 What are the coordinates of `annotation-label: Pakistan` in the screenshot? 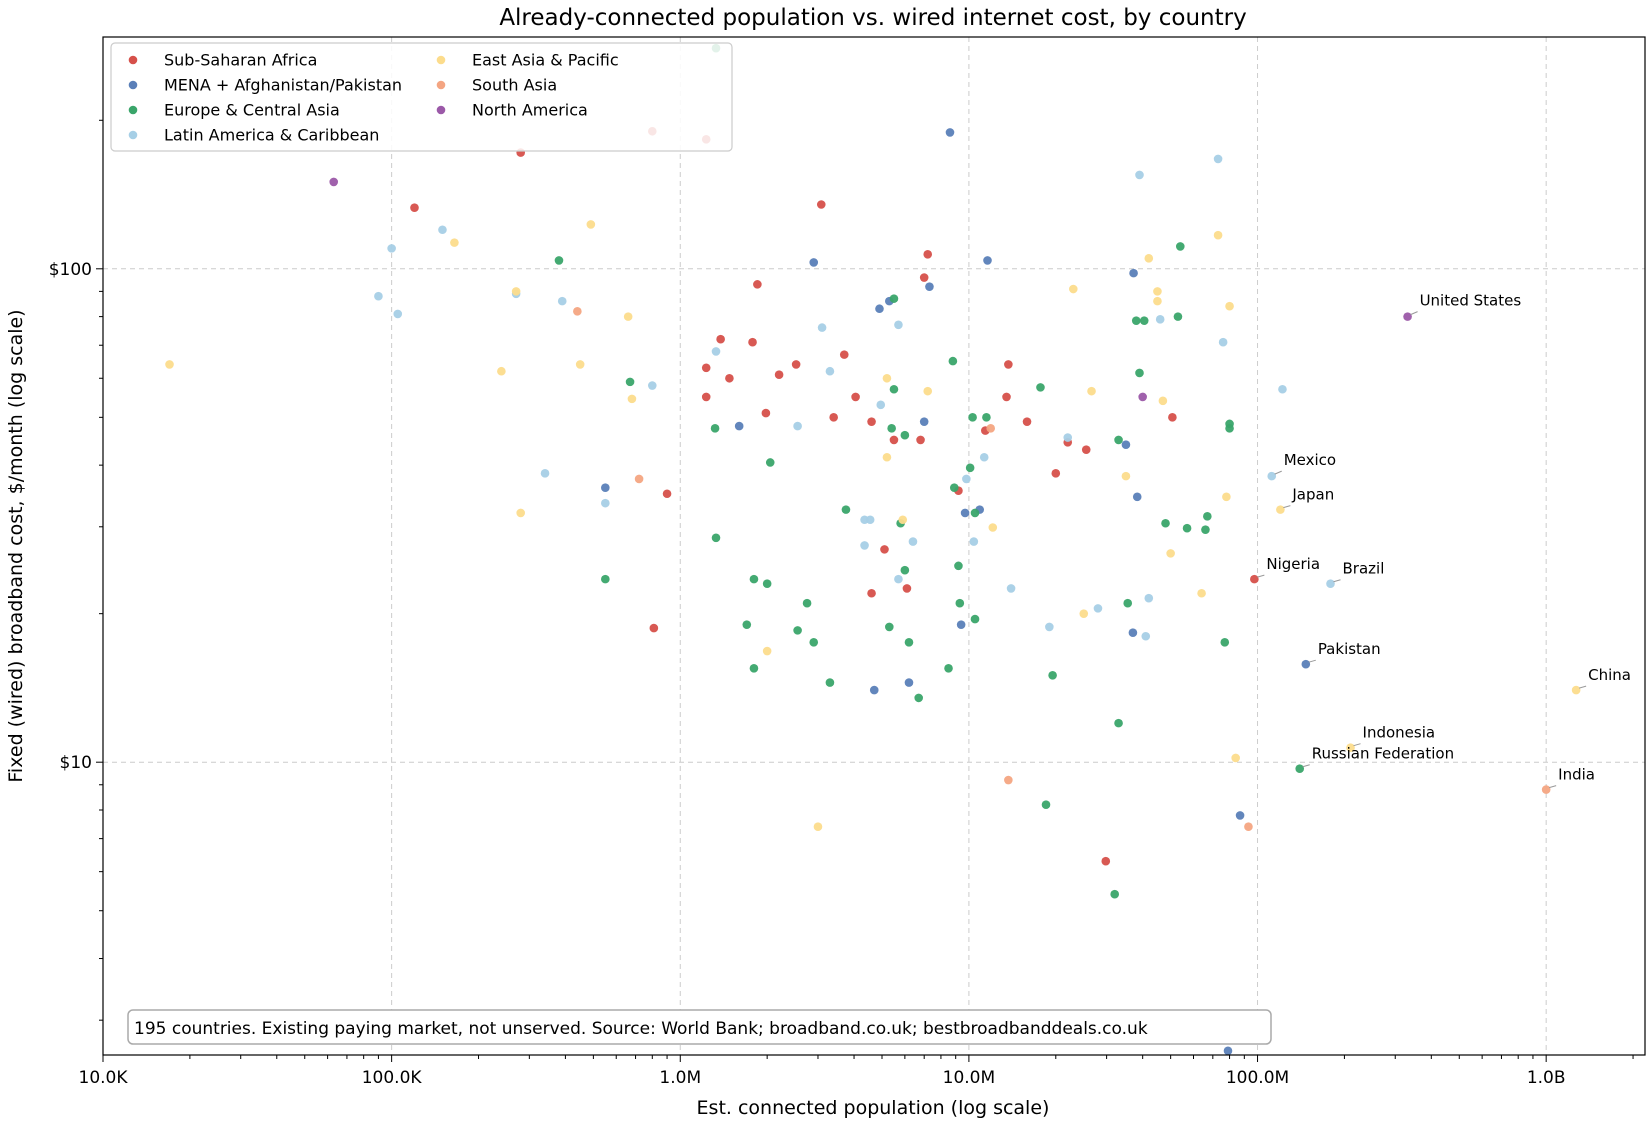 It's located at (1349, 649).